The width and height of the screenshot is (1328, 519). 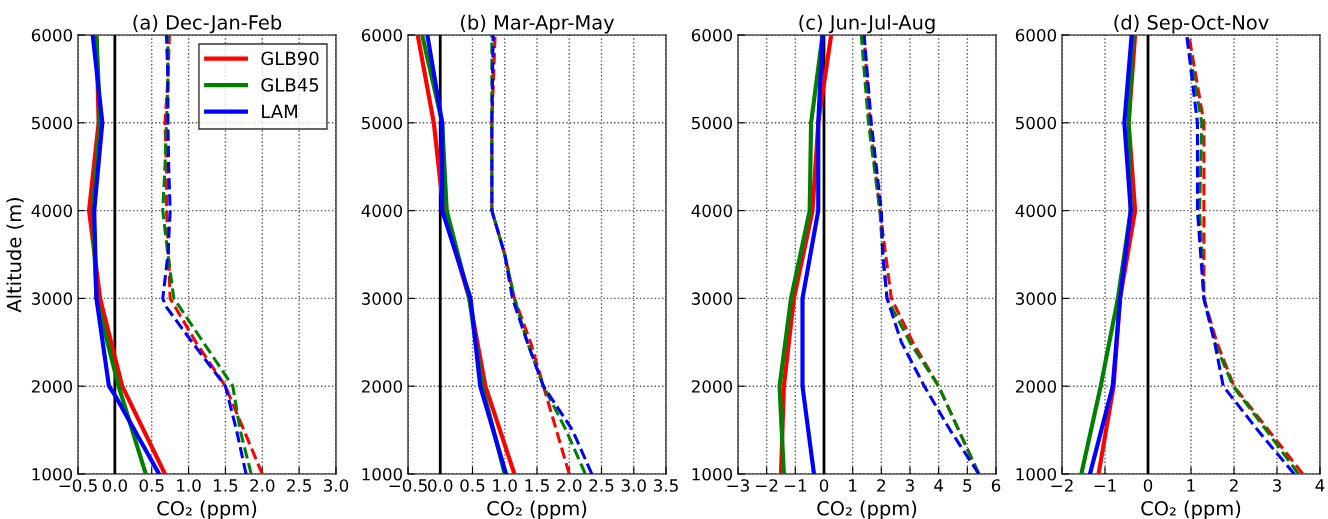 I want to click on x-tick-label: 3.5, so click(x=666, y=485).